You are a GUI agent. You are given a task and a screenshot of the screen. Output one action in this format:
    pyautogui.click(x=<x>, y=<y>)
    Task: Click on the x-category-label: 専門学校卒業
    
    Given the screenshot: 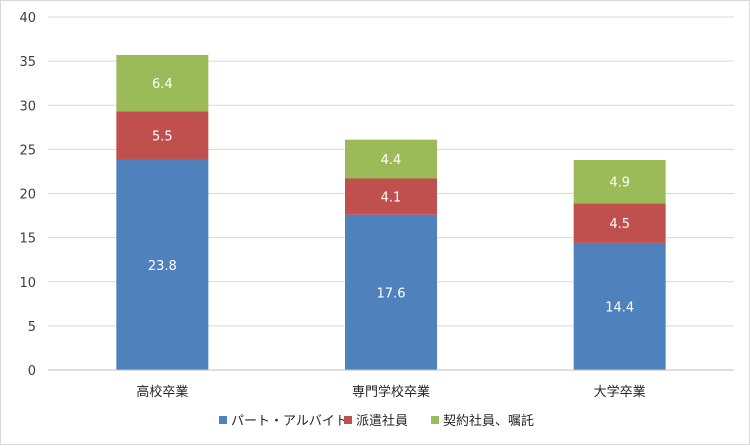 What is the action you would take?
    pyautogui.click(x=391, y=392)
    